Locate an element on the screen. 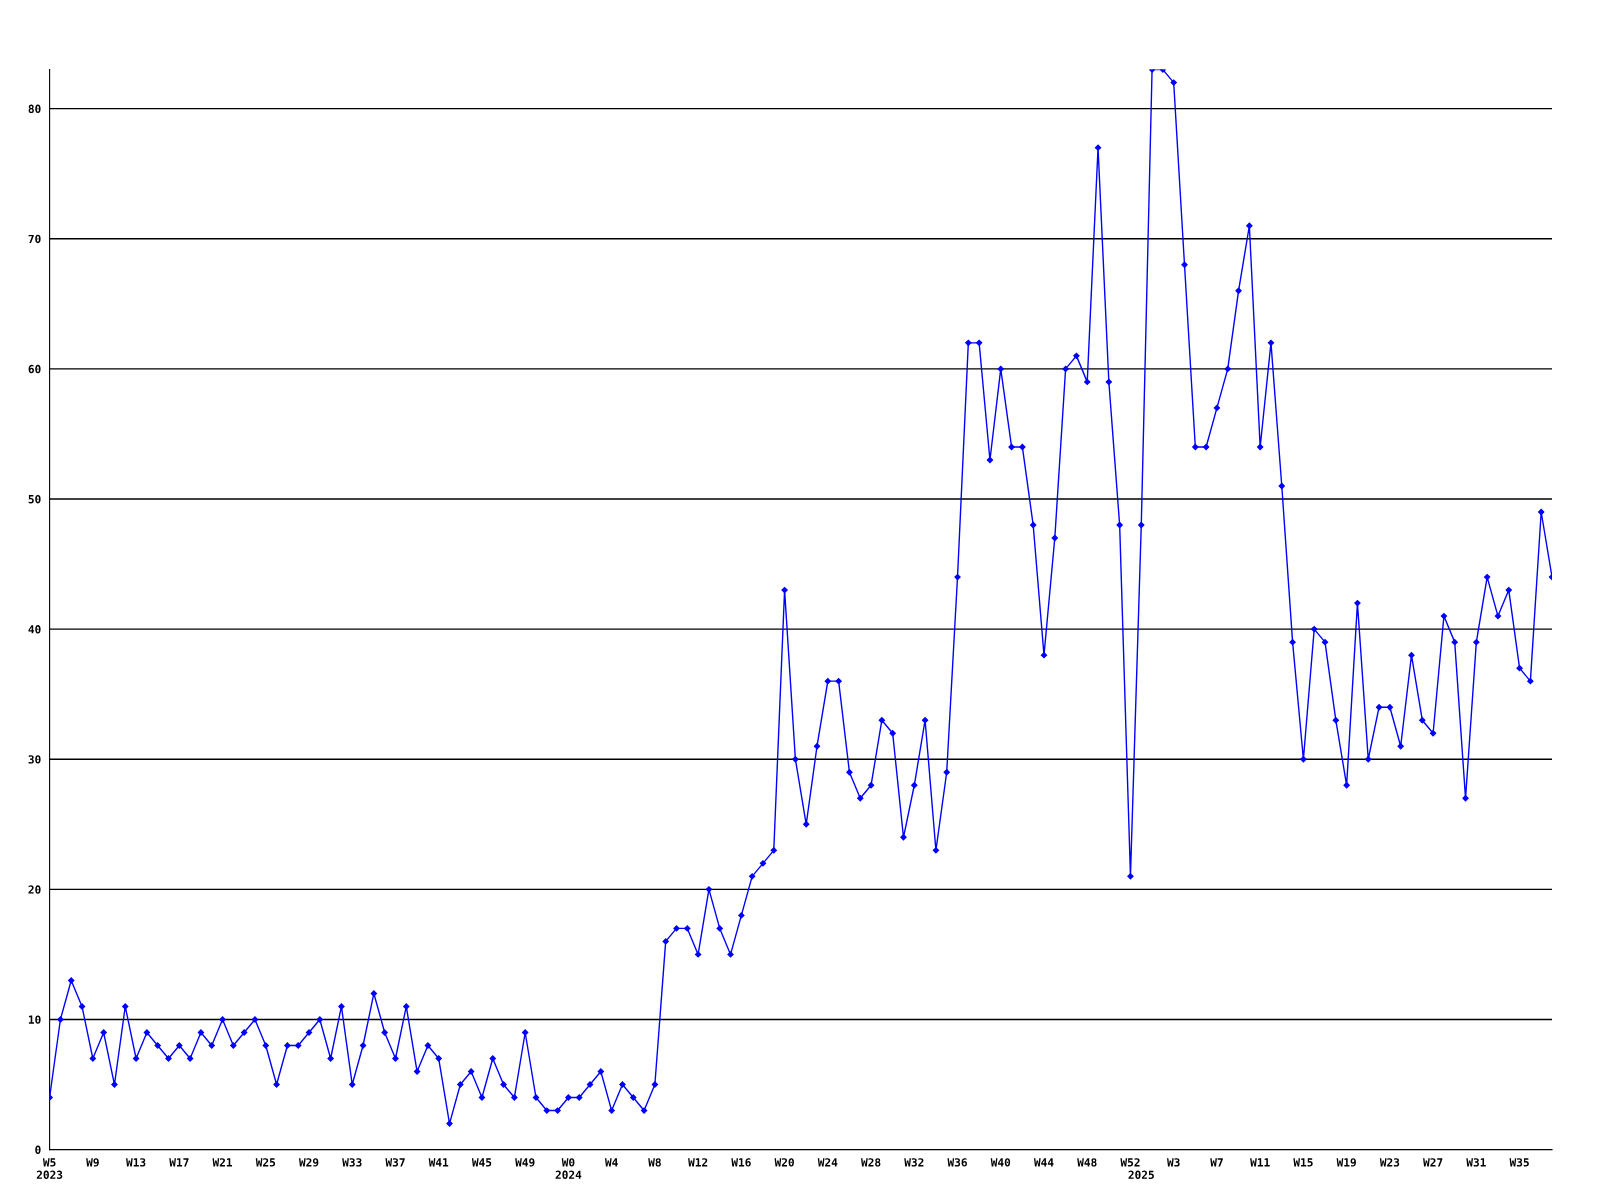 Image resolution: width=1600 pixels, height=1200 pixels. x-tick-label: W7 is located at coordinates (1216, 1162).